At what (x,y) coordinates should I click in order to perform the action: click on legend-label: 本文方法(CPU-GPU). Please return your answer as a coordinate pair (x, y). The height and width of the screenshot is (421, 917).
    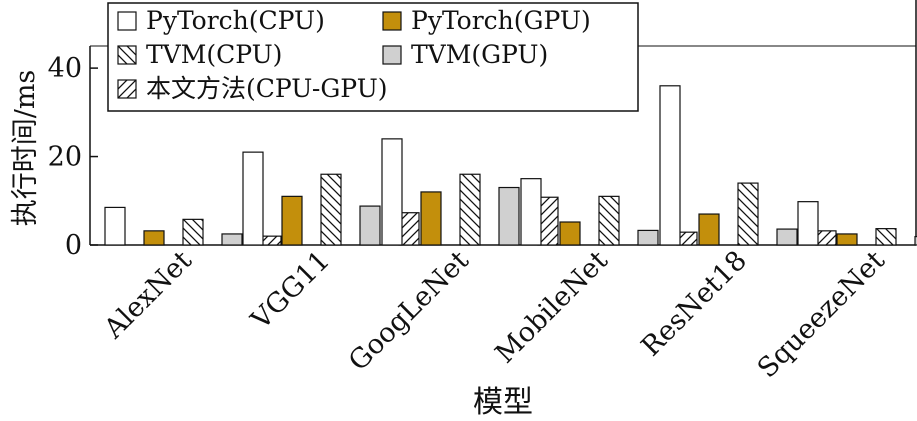
    Looking at the image, I should click on (267, 88).